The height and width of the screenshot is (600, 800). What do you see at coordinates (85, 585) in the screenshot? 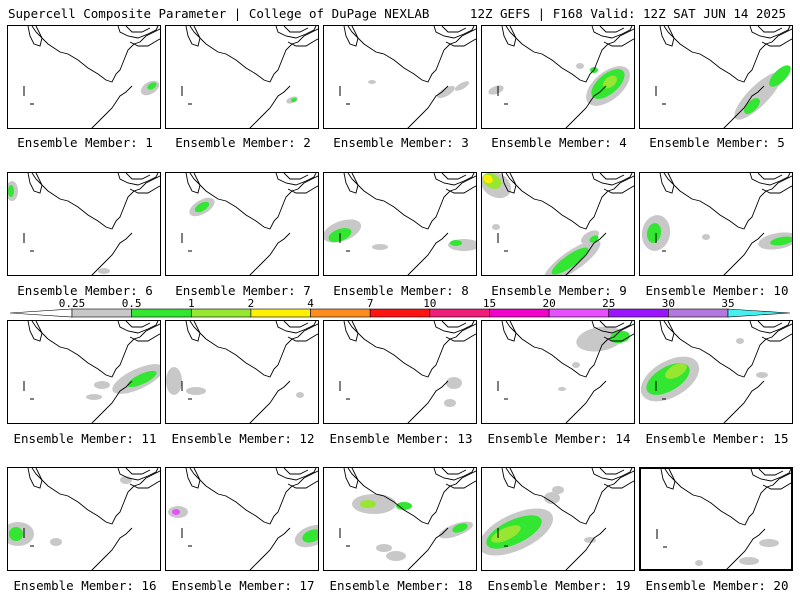
I see `ensemble-member-label: Ensemble Member: 16` at bounding box center [85, 585].